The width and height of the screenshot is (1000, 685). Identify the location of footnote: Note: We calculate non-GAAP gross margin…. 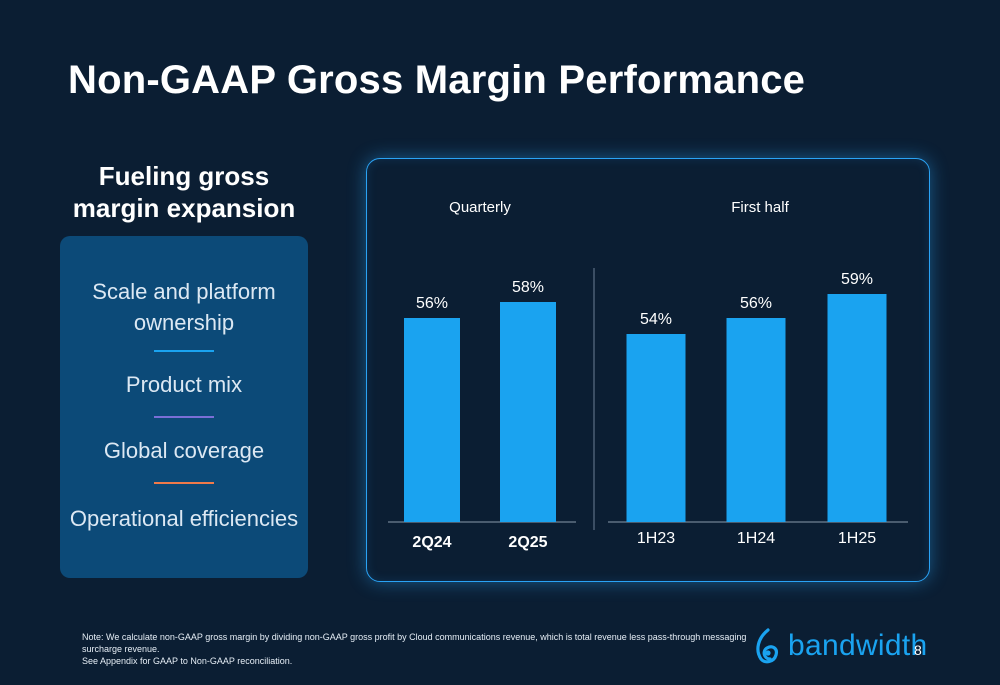
(422, 649).